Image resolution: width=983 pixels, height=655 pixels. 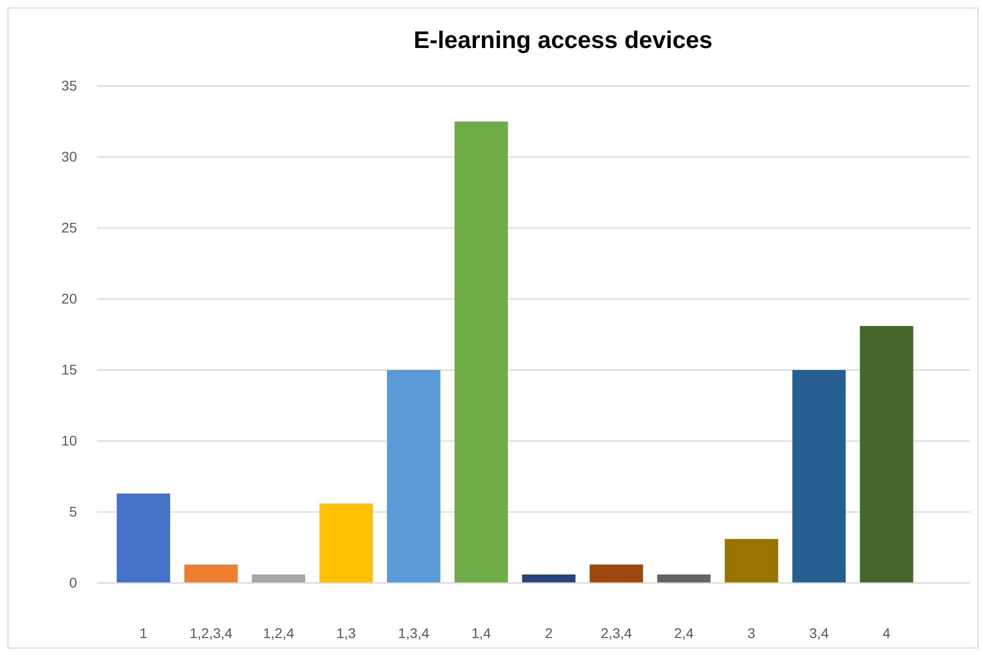 What do you see at coordinates (69, 440) in the screenshot?
I see `y-tick-label: 10` at bounding box center [69, 440].